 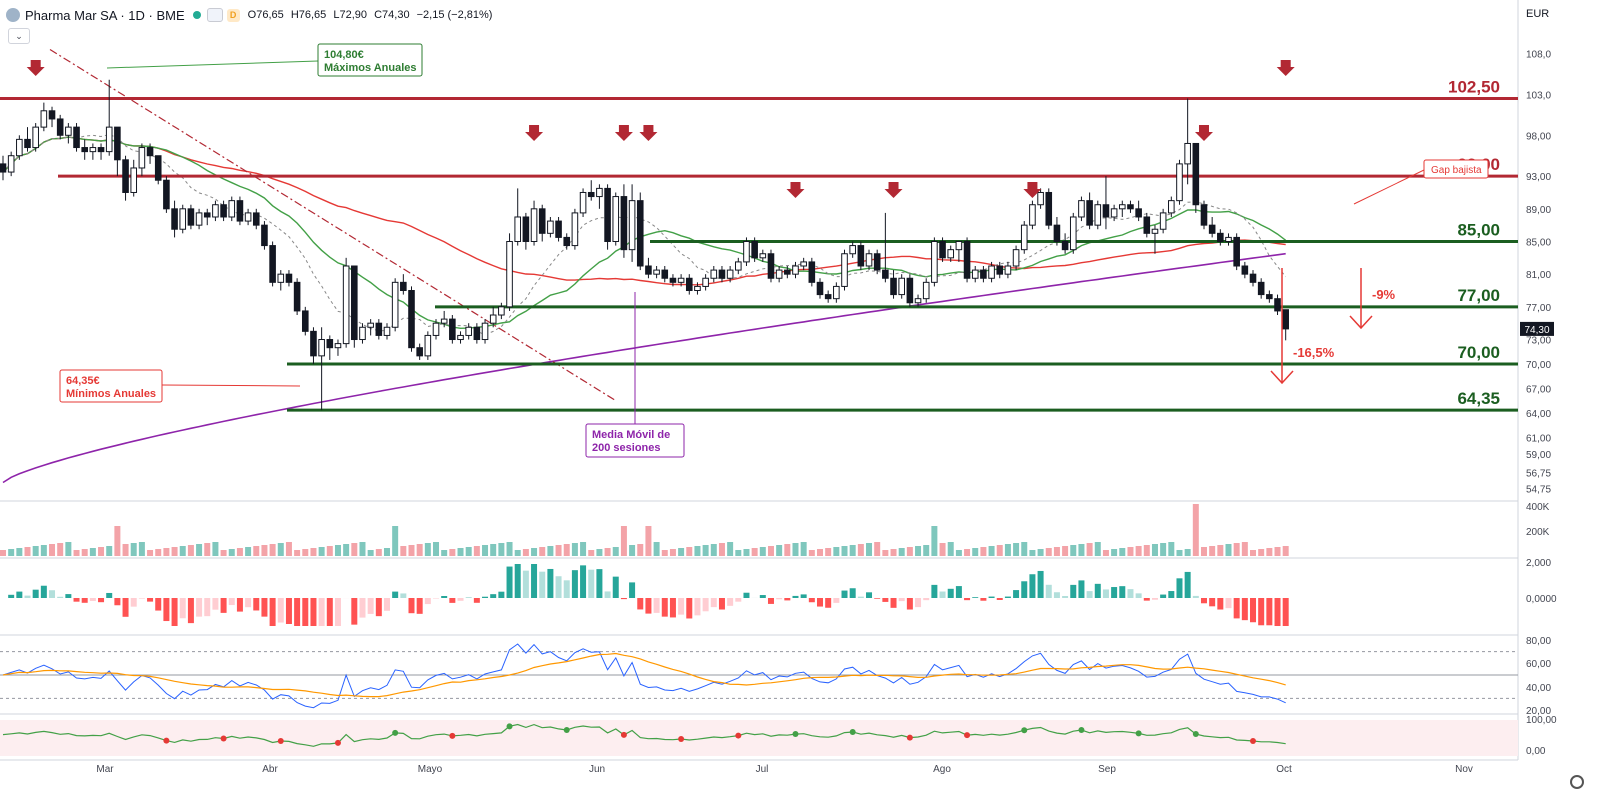 I want to click on settings-gear-icon, so click(x=1577, y=782).